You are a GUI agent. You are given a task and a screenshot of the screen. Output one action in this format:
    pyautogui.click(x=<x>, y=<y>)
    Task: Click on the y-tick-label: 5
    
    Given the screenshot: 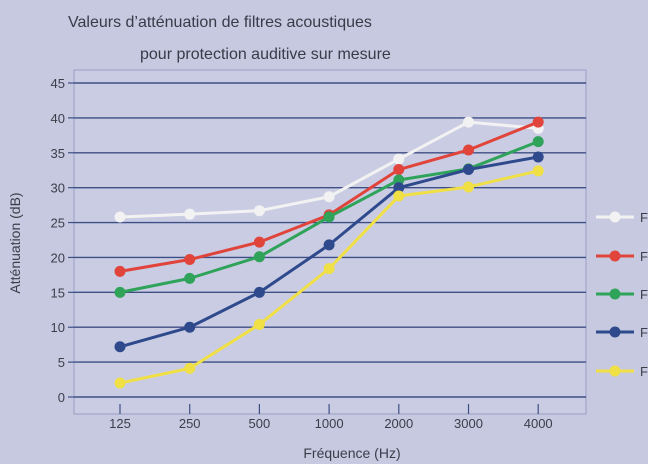 What is the action you would take?
    pyautogui.click(x=61, y=362)
    